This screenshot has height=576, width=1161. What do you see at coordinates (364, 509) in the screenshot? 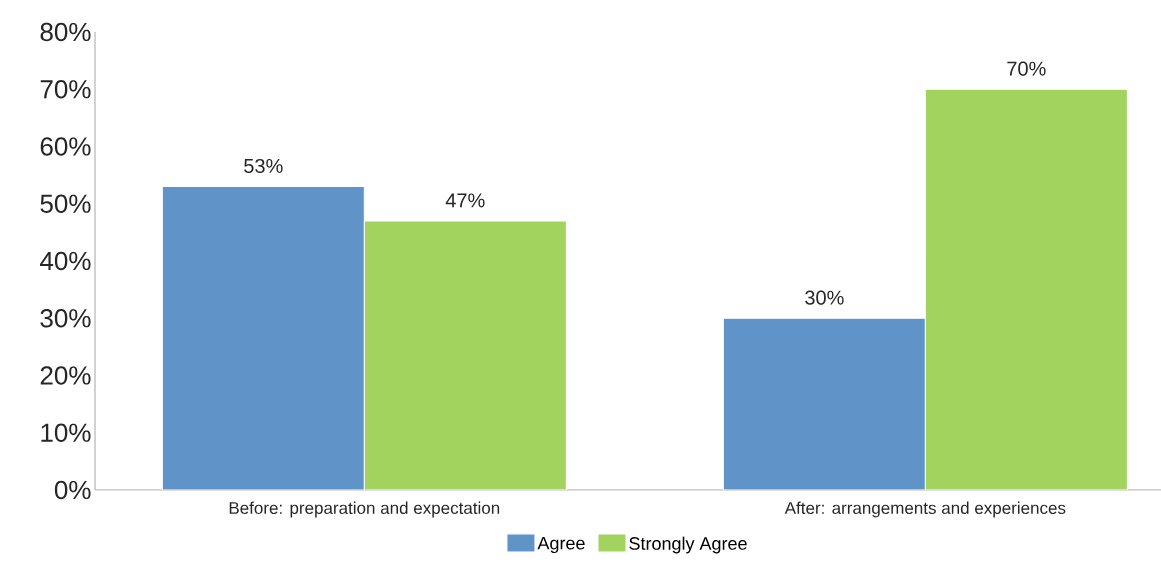
I see `x-tick-label: Before: preparation and expectation` at bounding box center [364, 509].